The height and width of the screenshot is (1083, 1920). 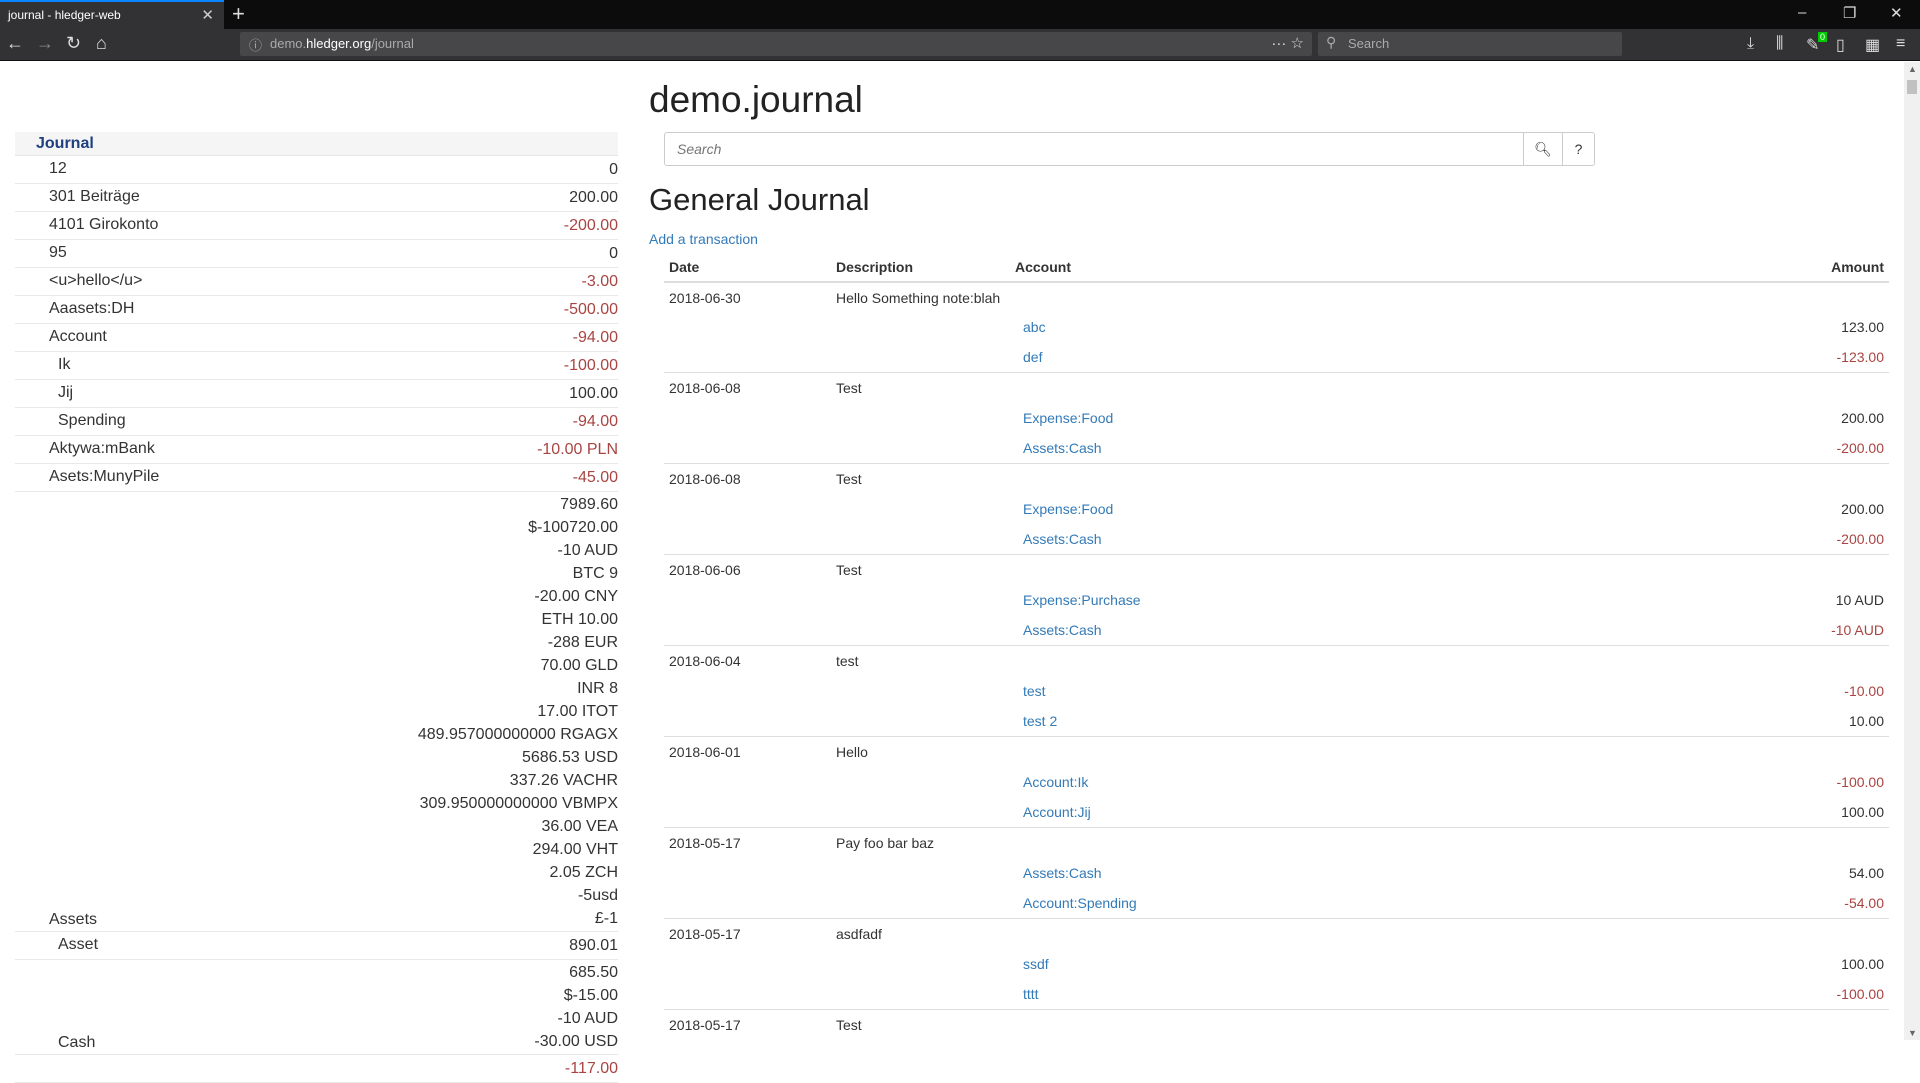 I want to click on posting-row: ssdf 100.00, so click(x=1276, y=964).